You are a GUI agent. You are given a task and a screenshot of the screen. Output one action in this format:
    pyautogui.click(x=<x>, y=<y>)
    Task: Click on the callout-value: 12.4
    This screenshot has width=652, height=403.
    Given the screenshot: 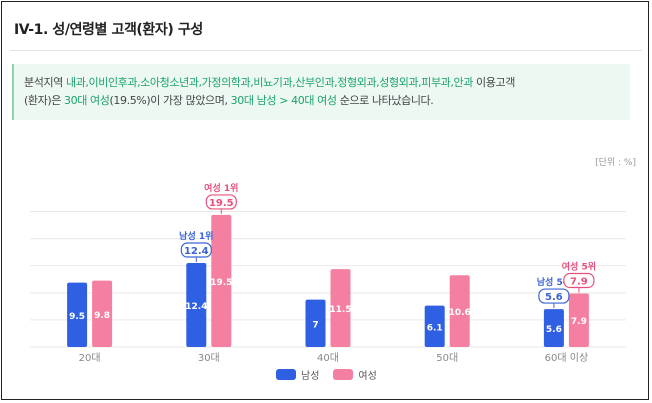 What is the action you would take?
    pyautogui.click(x=196, y=251)
    